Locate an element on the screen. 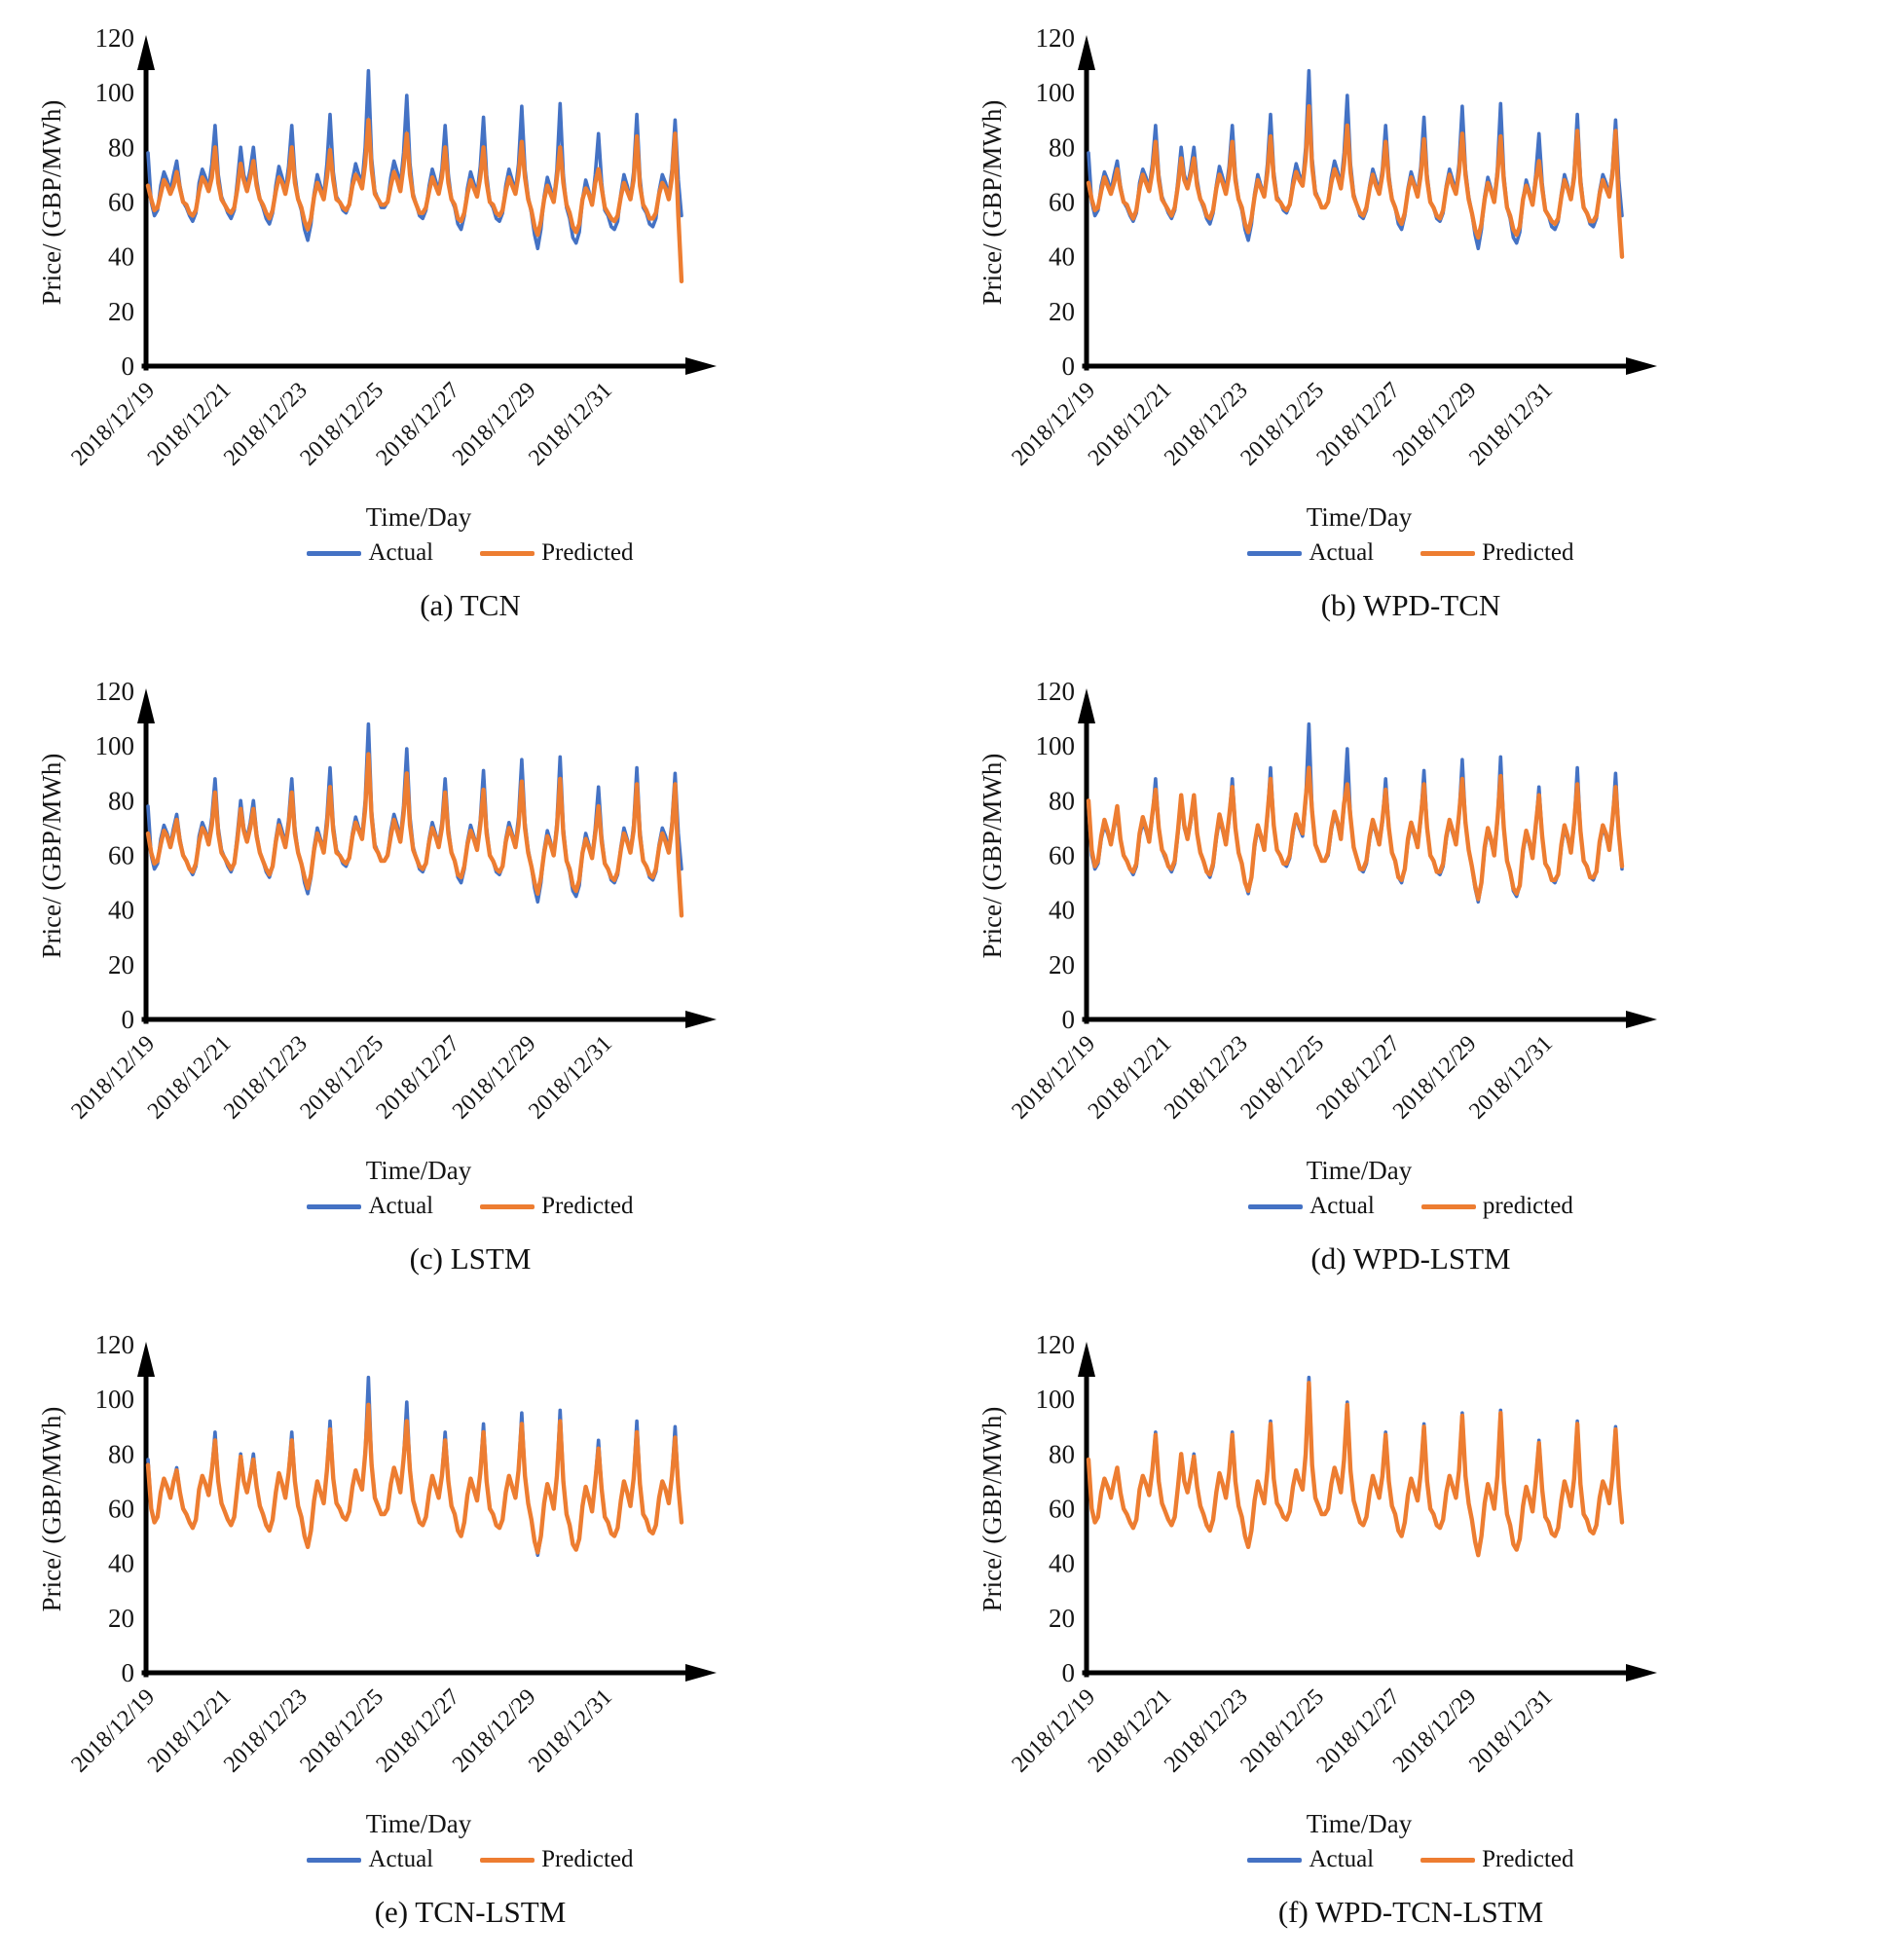 The image size is (1881, 1960). panel-caption: (b) WPD-TCN is located at coordinates (1410, 605).